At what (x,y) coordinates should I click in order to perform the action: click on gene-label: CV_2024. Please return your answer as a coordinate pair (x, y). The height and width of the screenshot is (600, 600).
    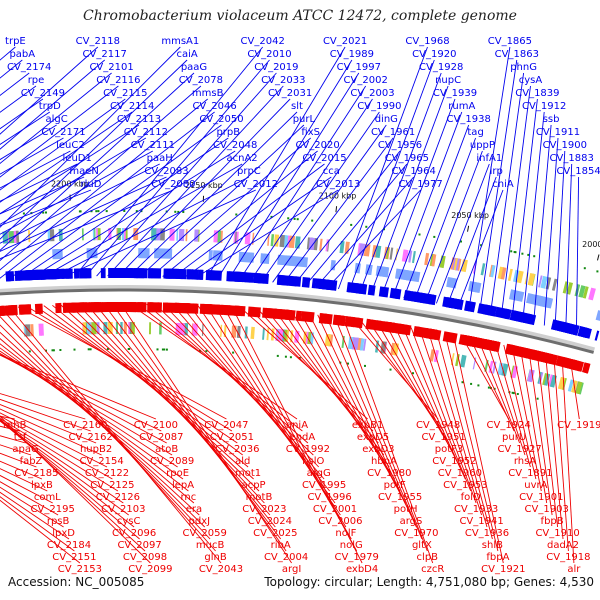
    Looking at the image, I should click on (270, 521).